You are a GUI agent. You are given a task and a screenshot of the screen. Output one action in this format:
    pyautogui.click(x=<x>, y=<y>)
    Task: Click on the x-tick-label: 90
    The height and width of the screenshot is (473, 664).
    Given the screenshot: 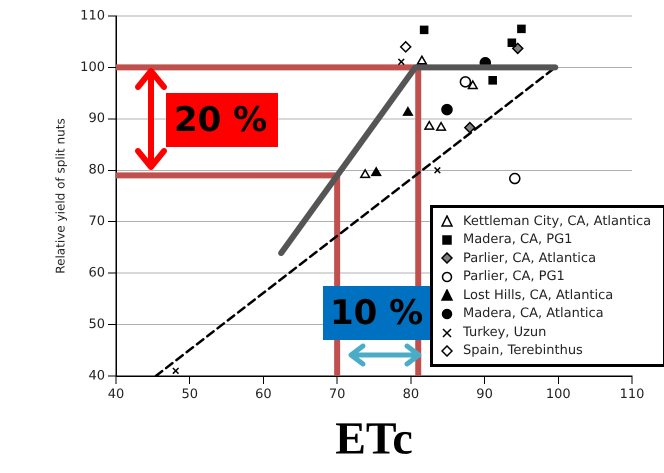 What is the action you would take?
    pyautogui.click(x=484, y=394)
    